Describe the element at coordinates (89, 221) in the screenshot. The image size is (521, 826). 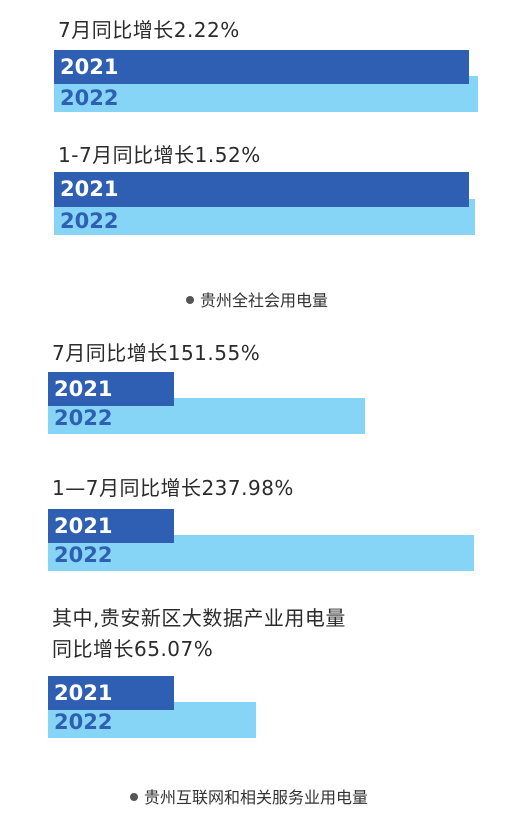
I see `chart-2-bar-2022-label: 2022` at that location.